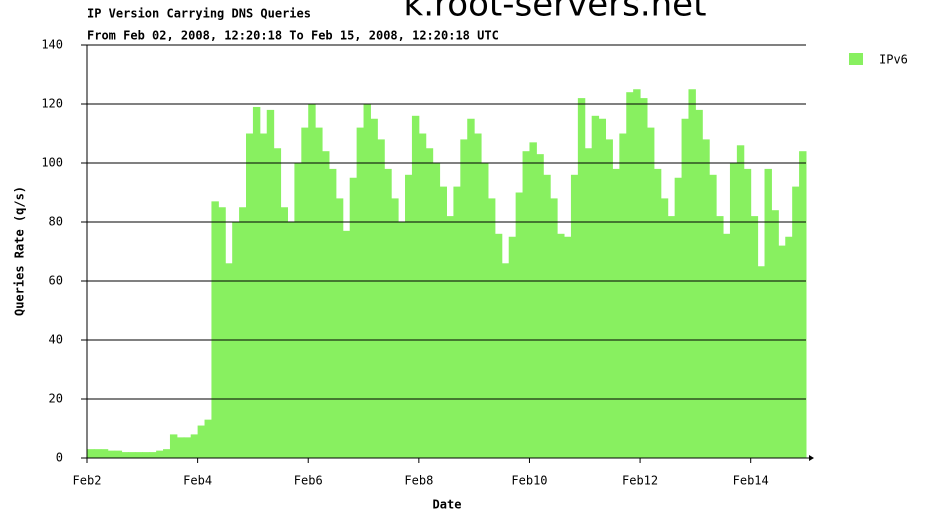 This screenshot has height=514, width=928. I want to click on chart-header: k.root-servers.net, so click(555, 12).